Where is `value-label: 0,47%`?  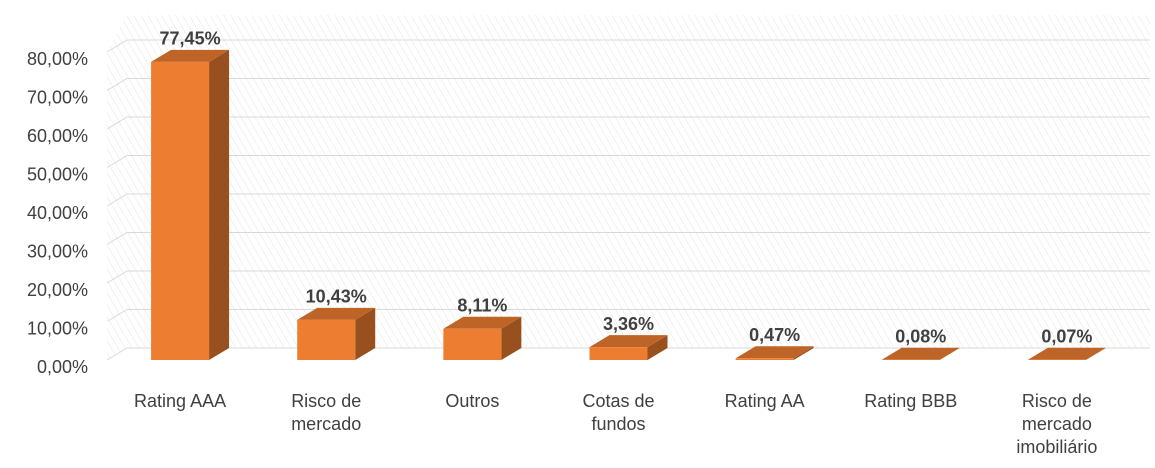
value-label: 0,47% is located at coordinates (774, 335).